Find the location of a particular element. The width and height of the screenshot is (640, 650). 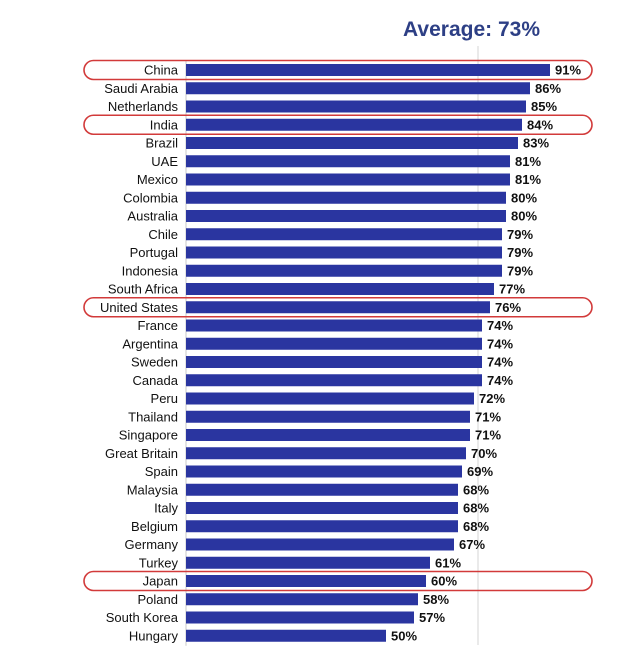

value-label: 85% is located at coordinates (544, 106).